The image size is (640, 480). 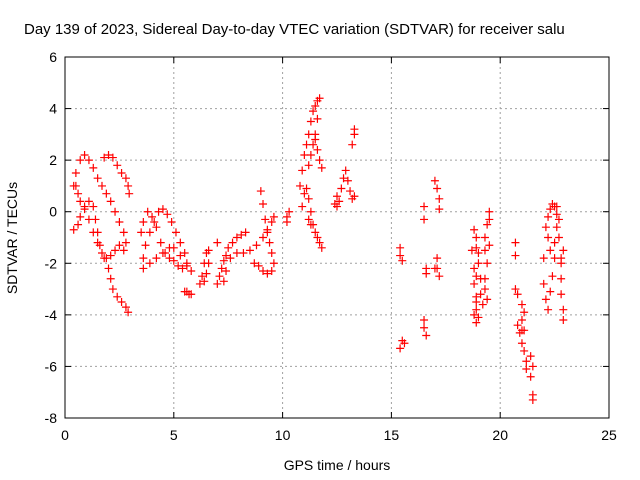 What do you see at coordinates (392, 435) in the screenshot?
I see `x-tick-label: 15` at bounding box center [392, 435].